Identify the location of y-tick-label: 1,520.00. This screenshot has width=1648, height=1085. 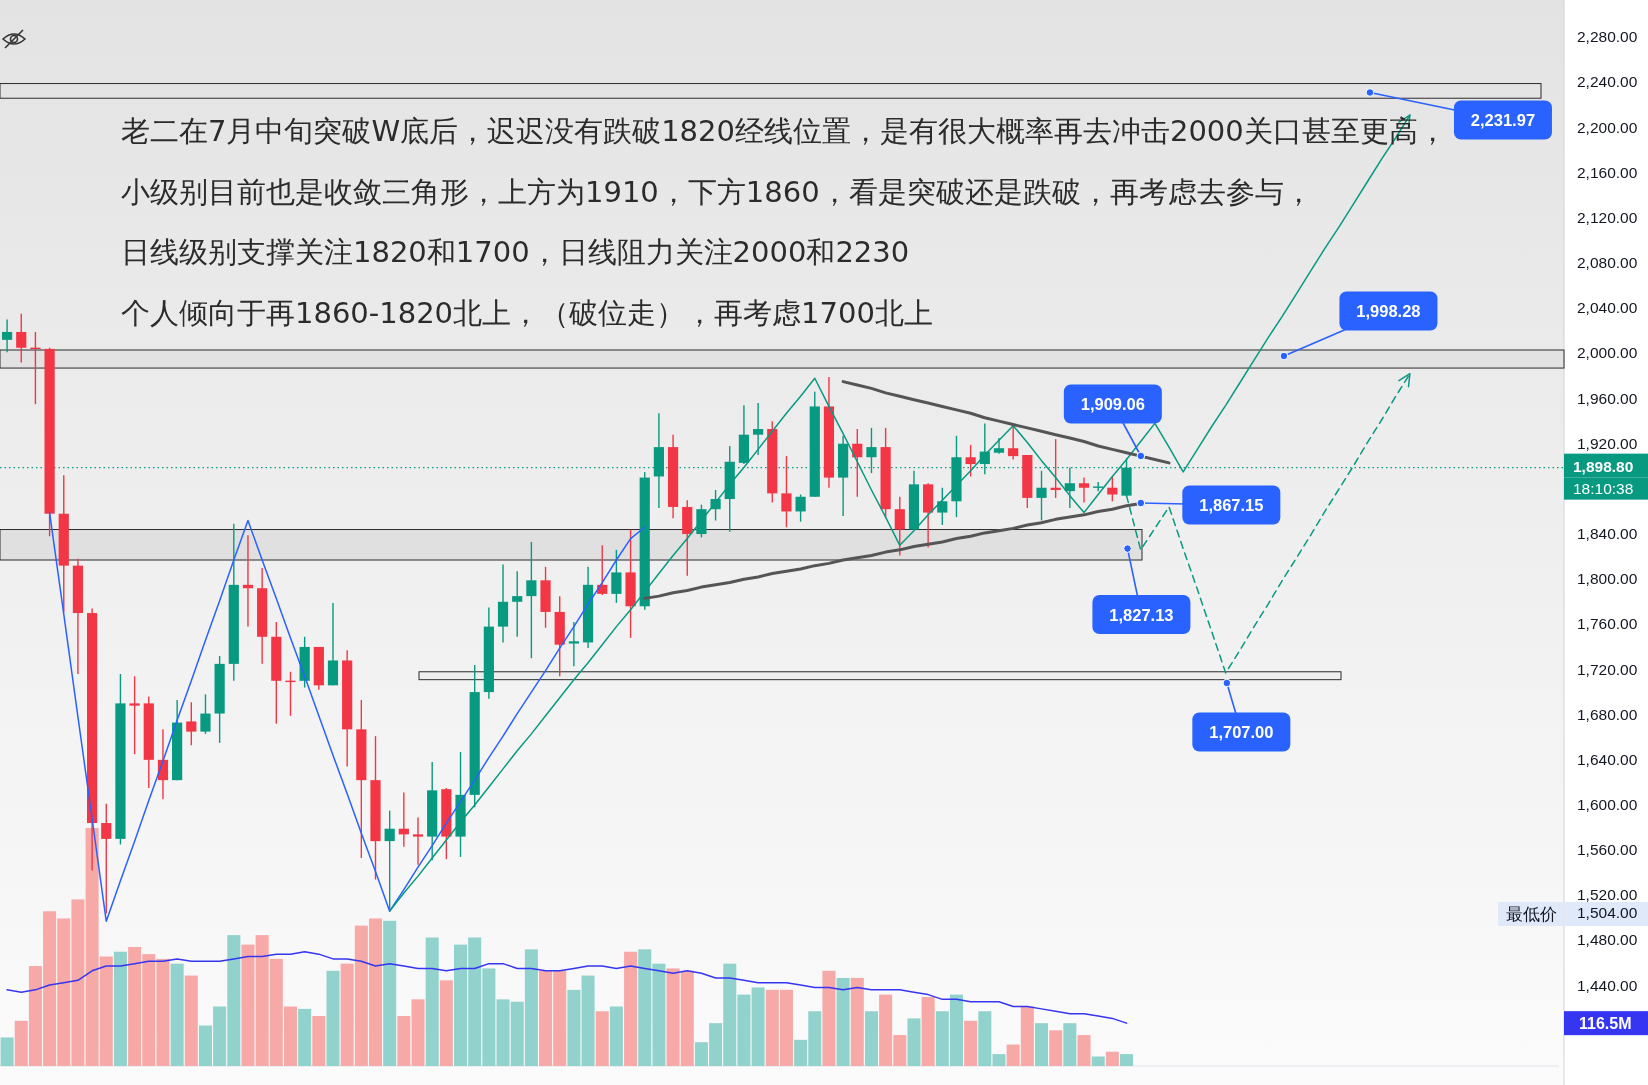
(1607, 895).